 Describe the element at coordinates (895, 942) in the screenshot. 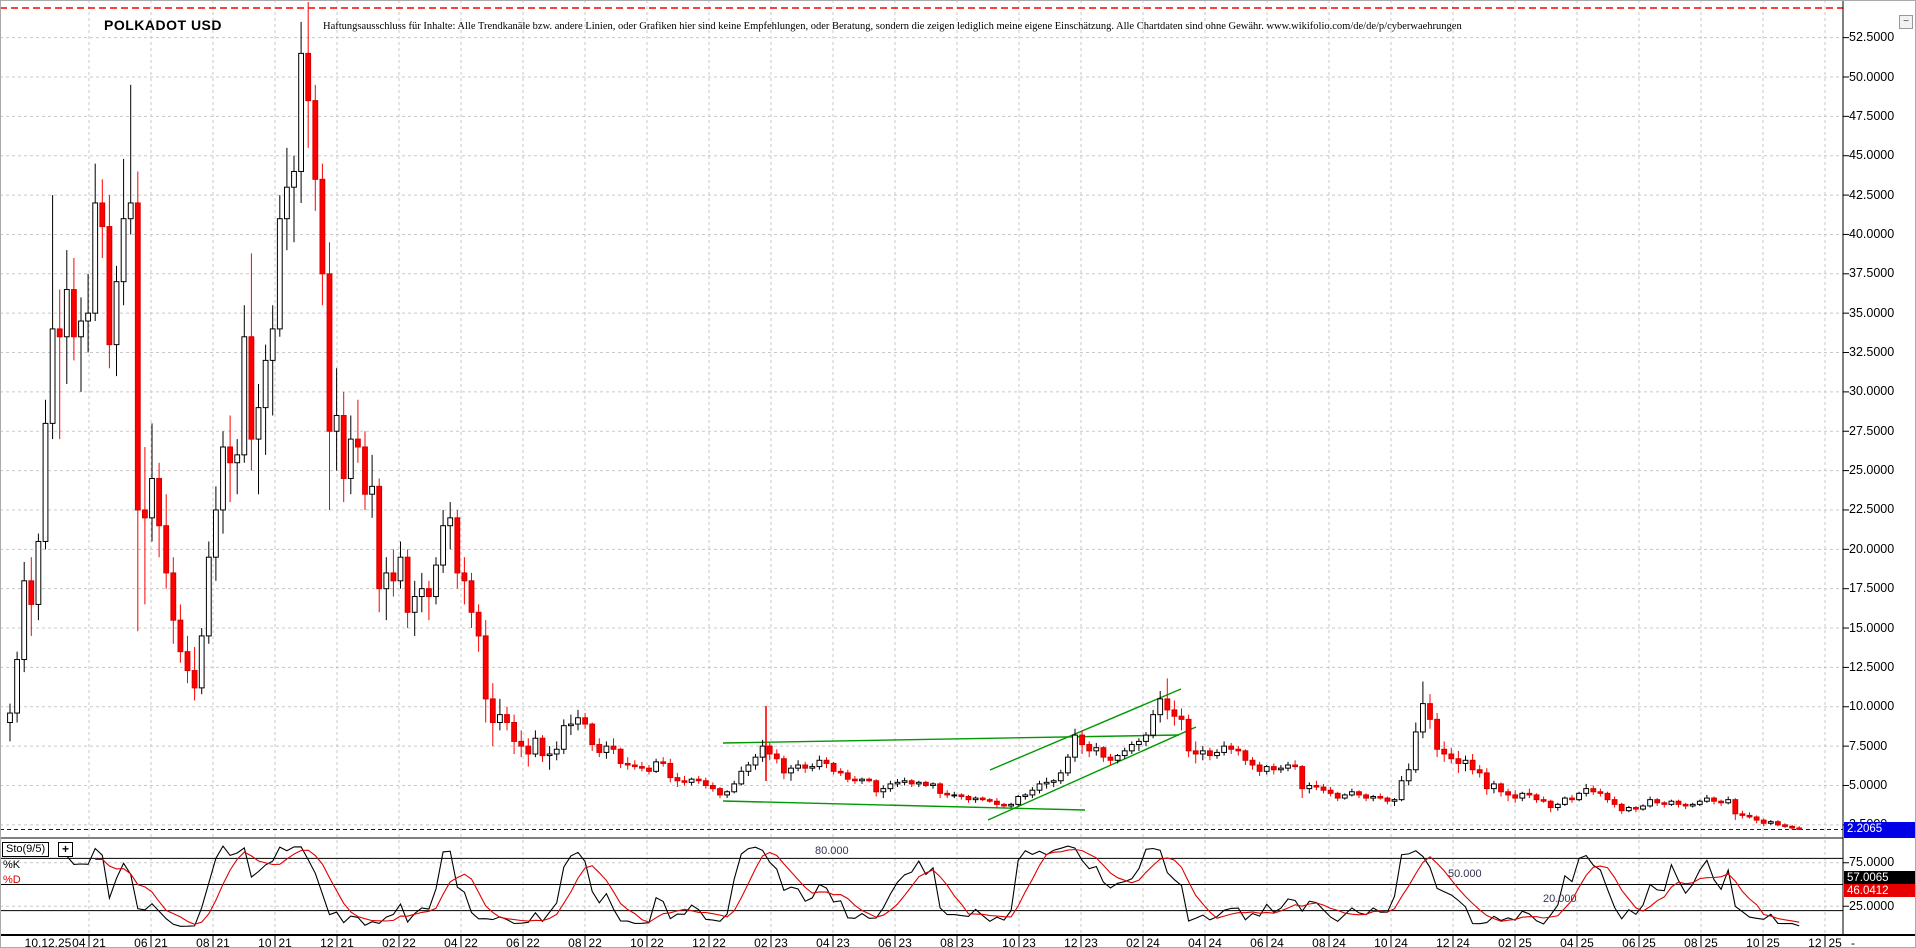

I see `time-axis-label: 06 23` at that location.